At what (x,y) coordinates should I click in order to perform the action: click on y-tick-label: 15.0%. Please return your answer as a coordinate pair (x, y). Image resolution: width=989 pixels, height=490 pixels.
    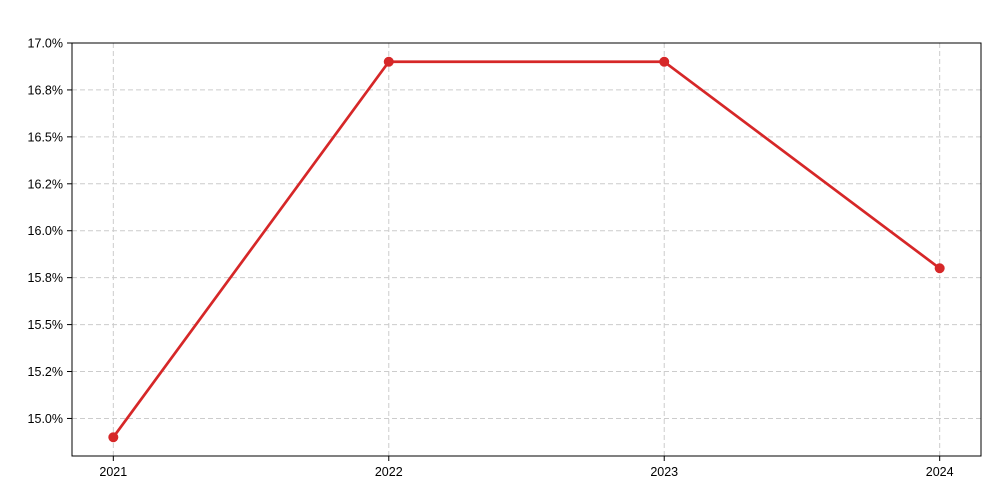
    Looking at the image, I should click on (45, 419).